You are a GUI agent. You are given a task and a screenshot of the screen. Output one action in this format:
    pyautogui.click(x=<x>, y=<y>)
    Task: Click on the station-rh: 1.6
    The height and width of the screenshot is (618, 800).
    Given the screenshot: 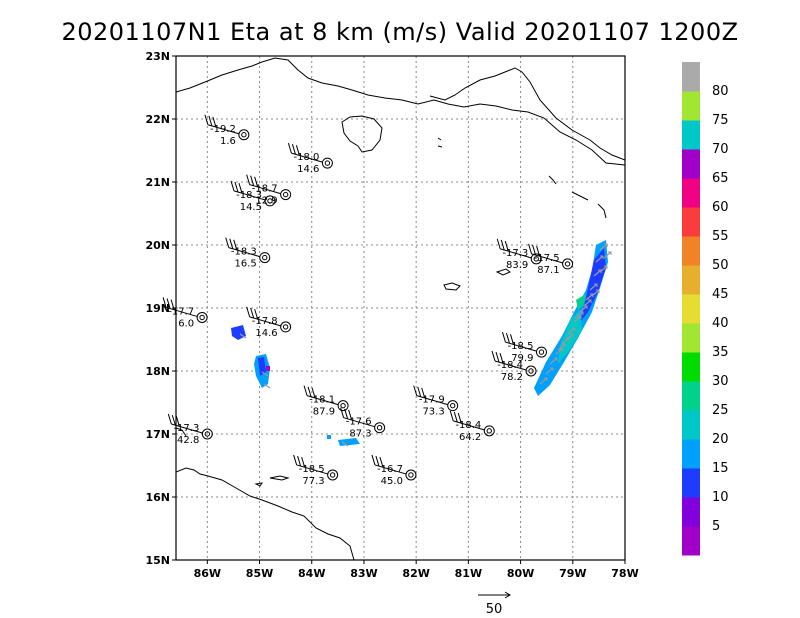 What is the action you would take?
    pyautogui.click(x=228, y=141)
    